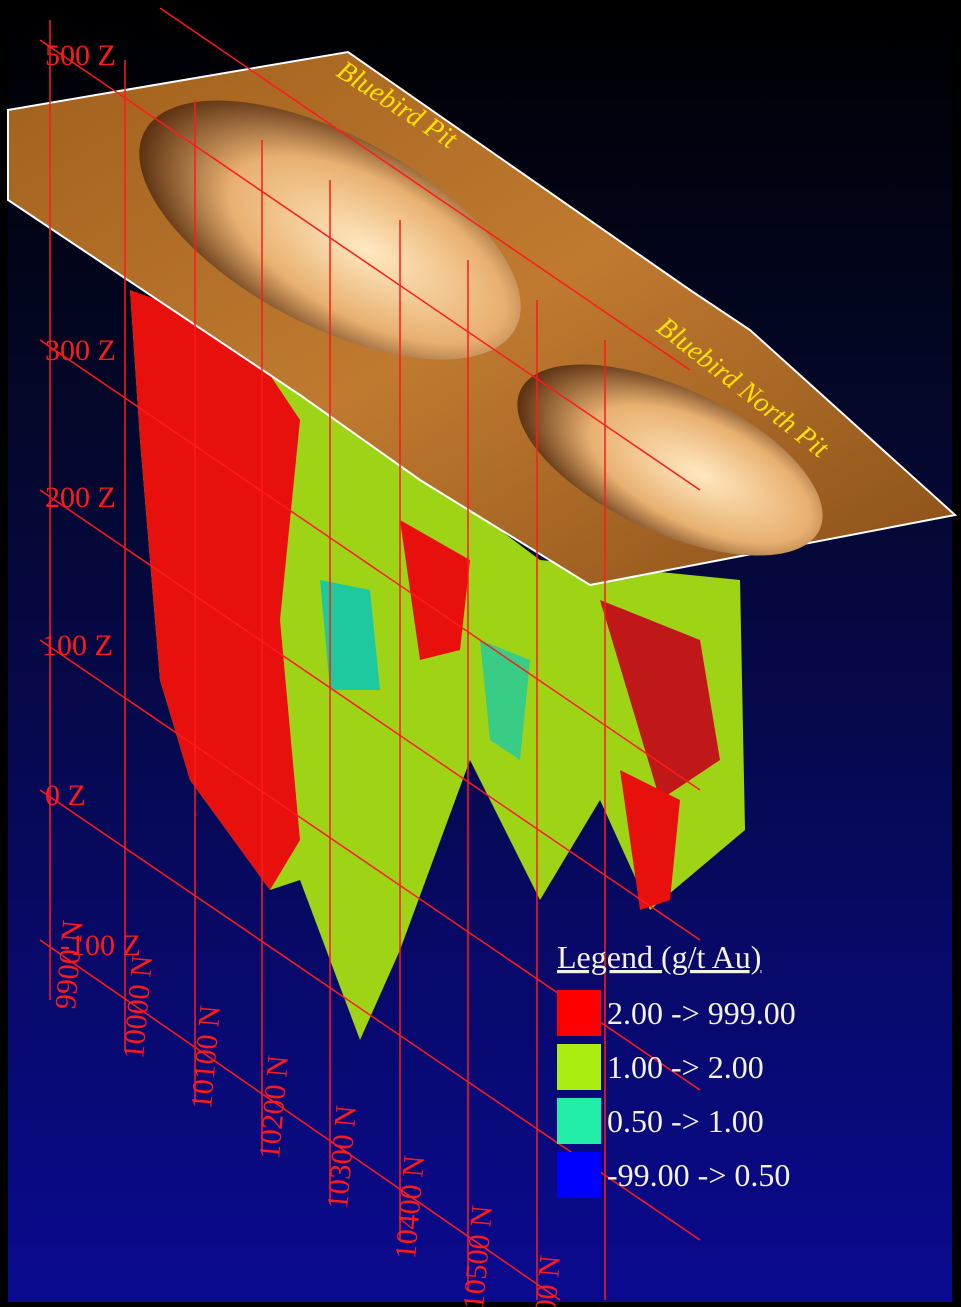 The image size is (961, 1307). I want to click on z-level-label: 100 Z, so click(77, 645).